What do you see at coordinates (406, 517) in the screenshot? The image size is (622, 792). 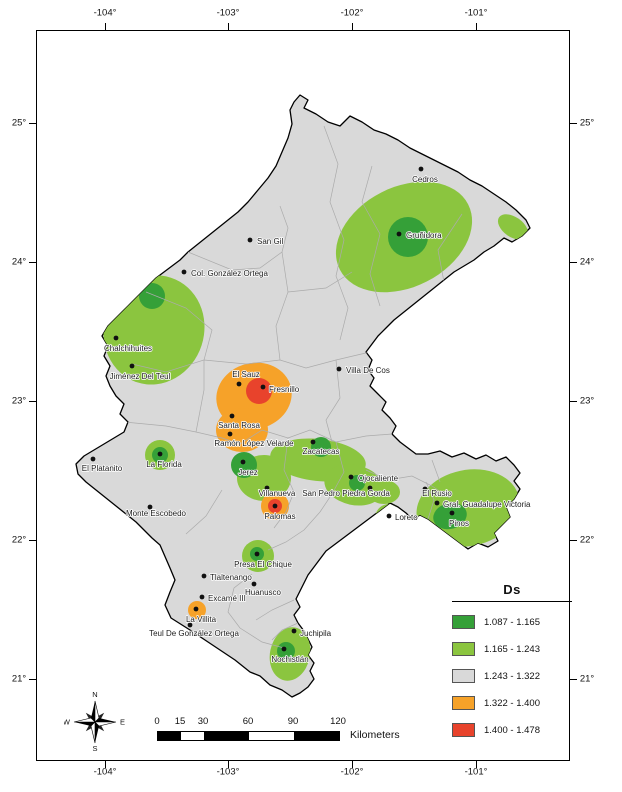 I see `city-label: Loreto` at bounding box center [406, 517].